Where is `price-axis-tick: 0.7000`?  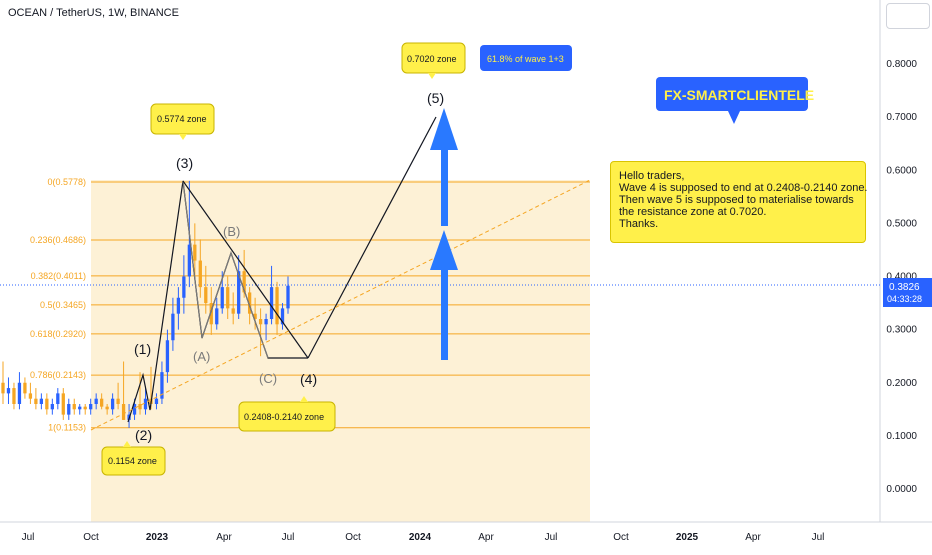 price-axis-tick: 0.7000 is located at coordinates (901, 117).